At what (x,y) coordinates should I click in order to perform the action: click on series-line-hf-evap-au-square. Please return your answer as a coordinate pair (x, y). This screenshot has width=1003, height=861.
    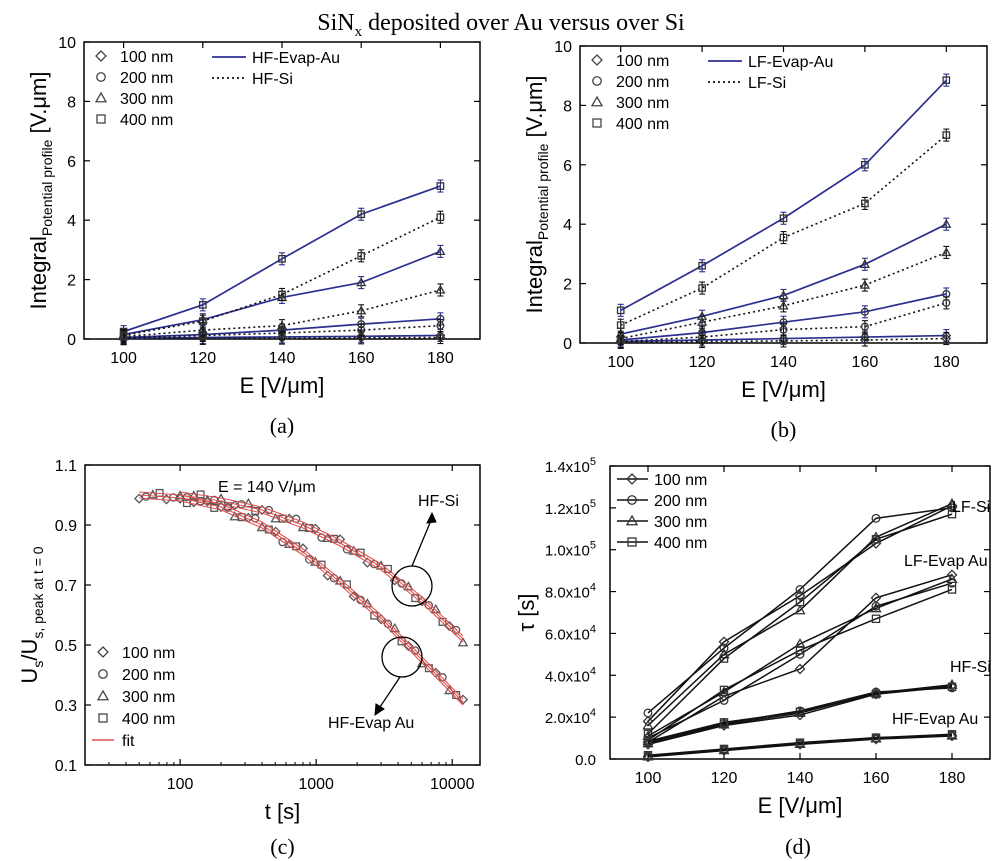
    Looking at the image, I should click on (800, 744).